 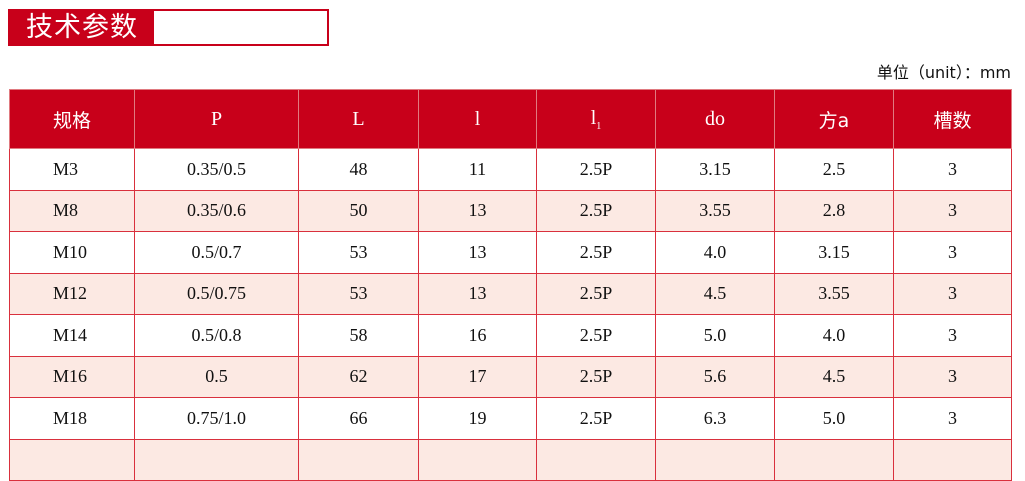 What do you see at coordinates (216, 169) in the screenshot?
I see `table-cell: 0.35/0.5` at bounding box center [216, 169].